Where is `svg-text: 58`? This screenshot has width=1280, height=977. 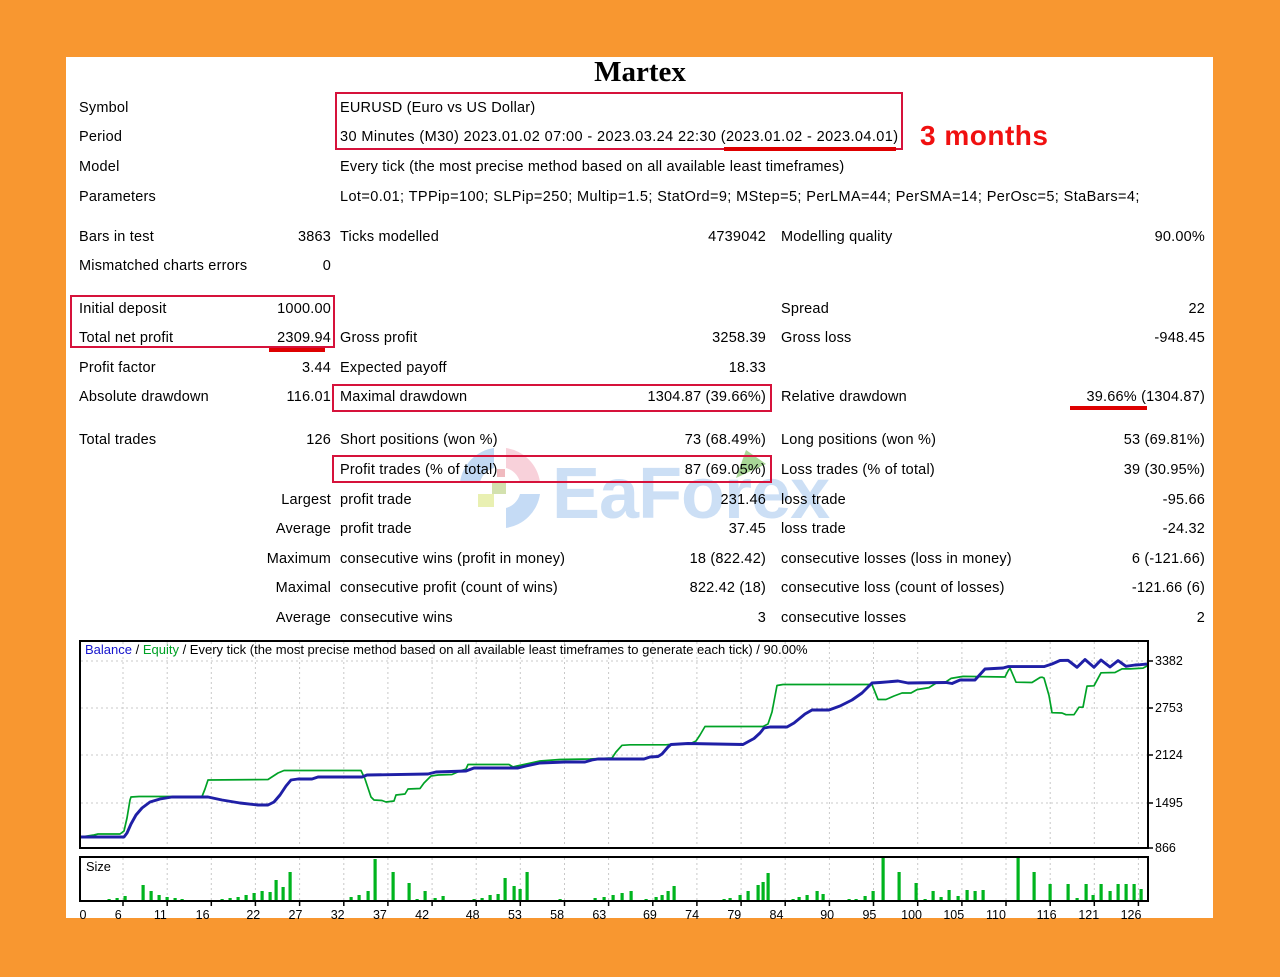
svg-text: 58 is located at coordinates (557, 915).